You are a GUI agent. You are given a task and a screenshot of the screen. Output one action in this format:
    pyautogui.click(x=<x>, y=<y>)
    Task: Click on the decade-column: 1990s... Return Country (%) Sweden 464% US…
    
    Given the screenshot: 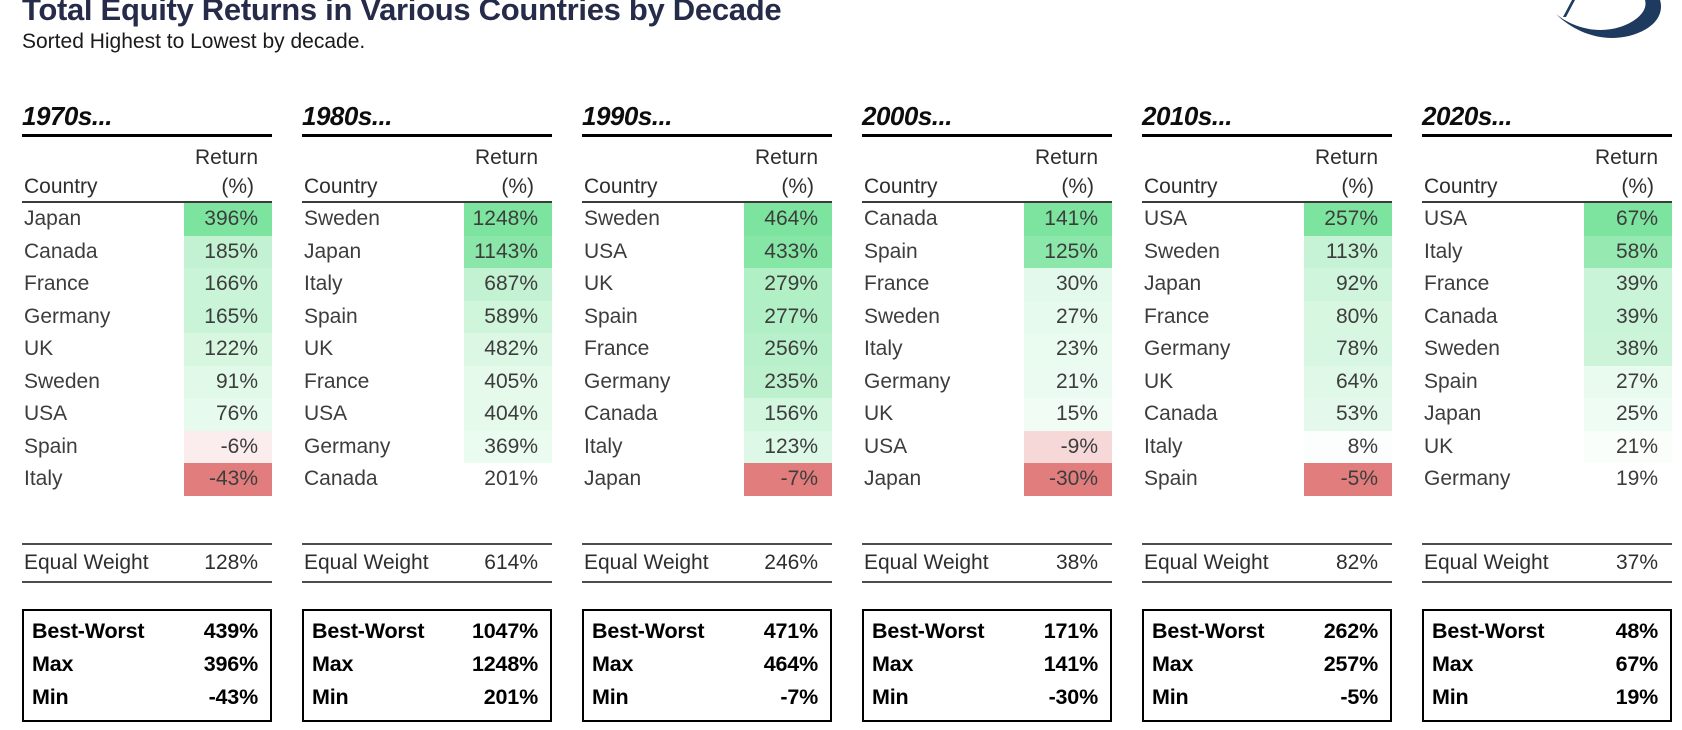 What is the action you would take?
    pyautogui.click(x=707, y=411)
    